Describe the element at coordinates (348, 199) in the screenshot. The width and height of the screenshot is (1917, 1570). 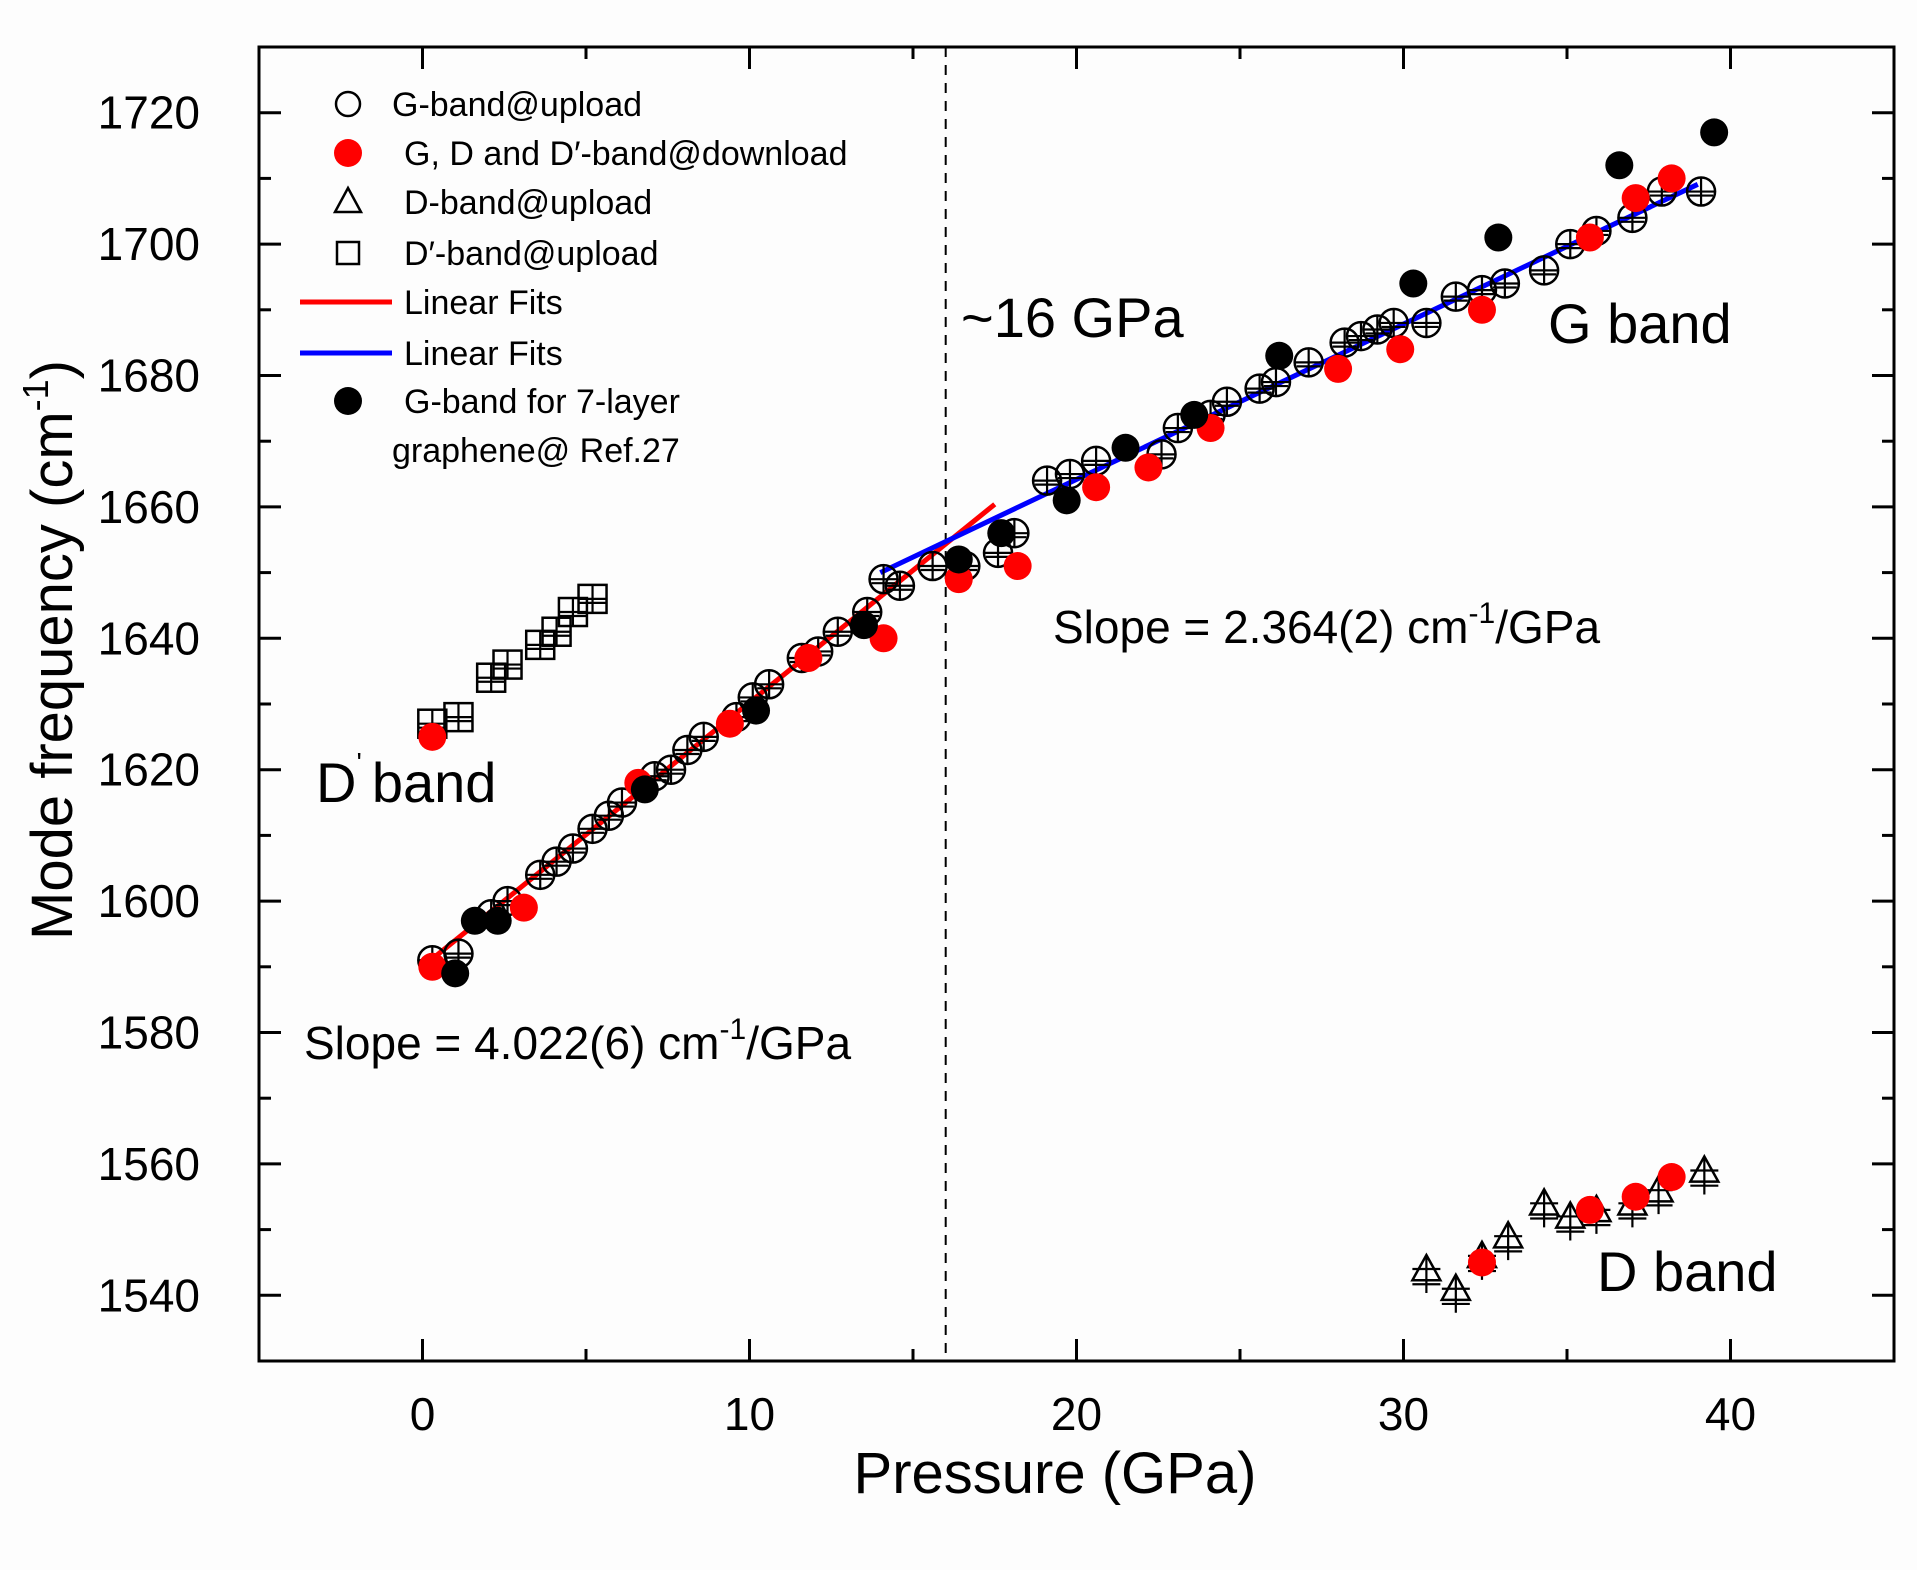
I see `legend-symbol-d-upload` at that location.